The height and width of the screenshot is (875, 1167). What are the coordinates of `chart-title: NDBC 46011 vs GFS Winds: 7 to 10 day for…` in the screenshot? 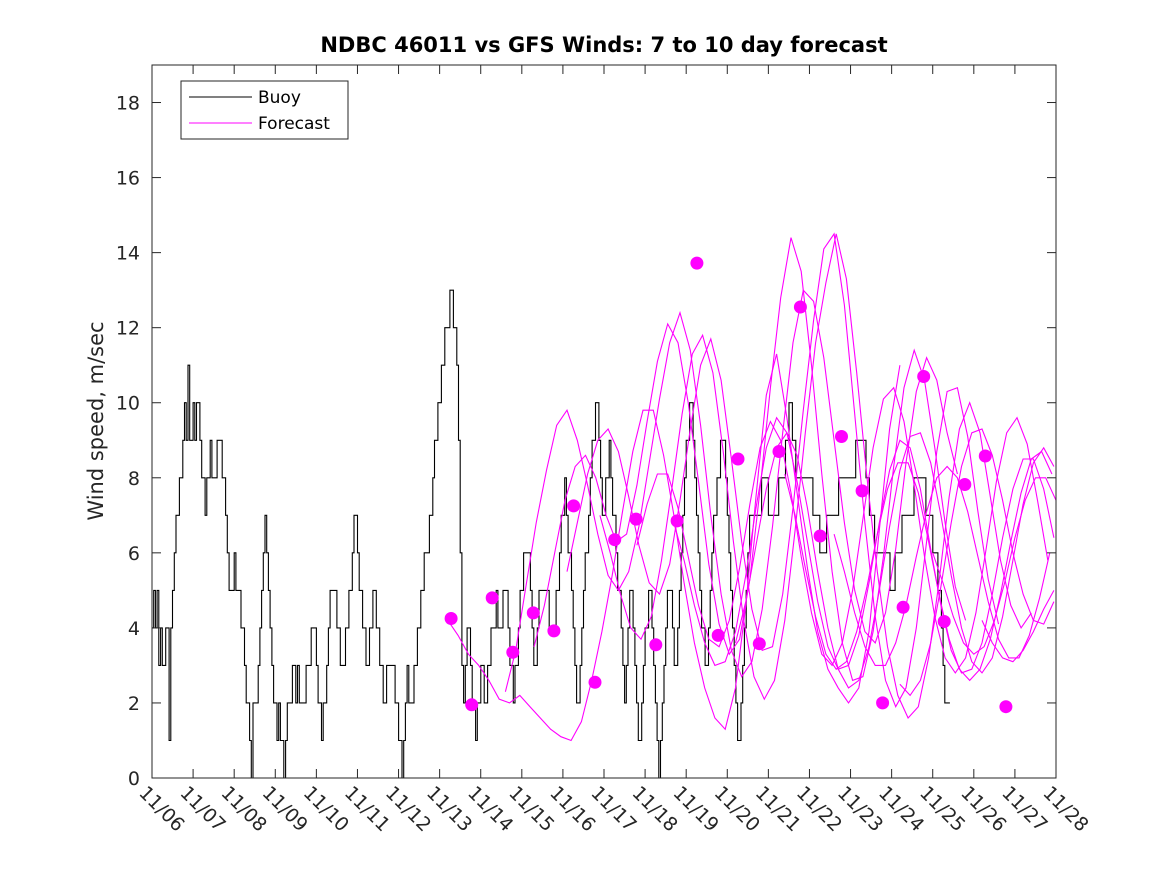 It's located at (603, 45).